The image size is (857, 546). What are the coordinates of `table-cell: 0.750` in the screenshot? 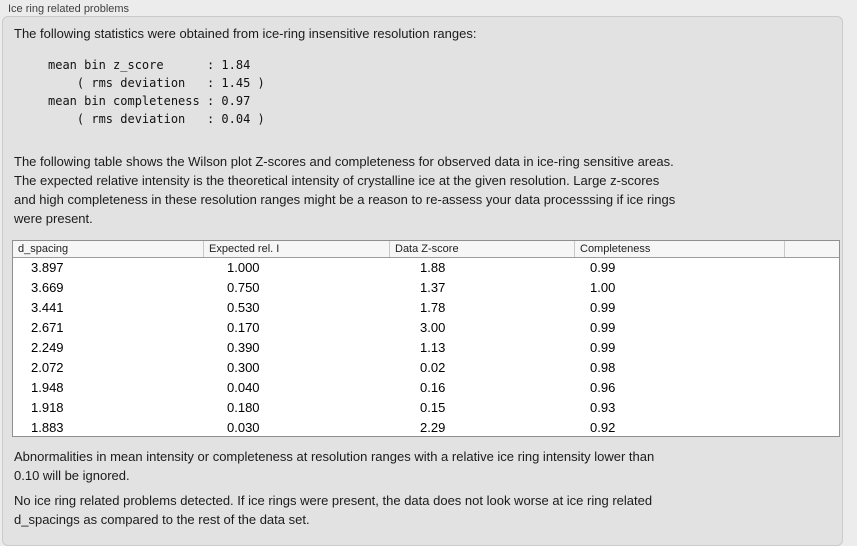 It's located at (243, 287).